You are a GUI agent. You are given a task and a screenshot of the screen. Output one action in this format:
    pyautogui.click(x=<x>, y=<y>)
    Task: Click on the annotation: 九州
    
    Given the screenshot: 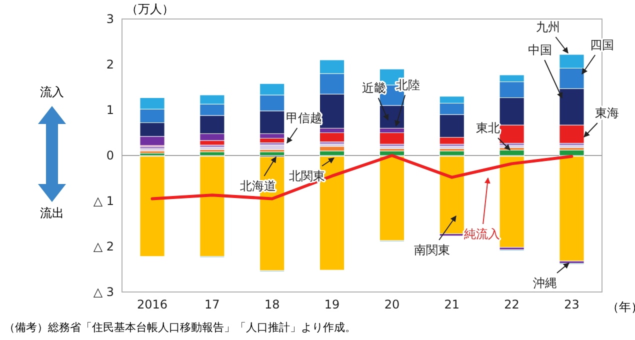 What is the action you would take?
    pyautogui.click(x=548, y=27)
    